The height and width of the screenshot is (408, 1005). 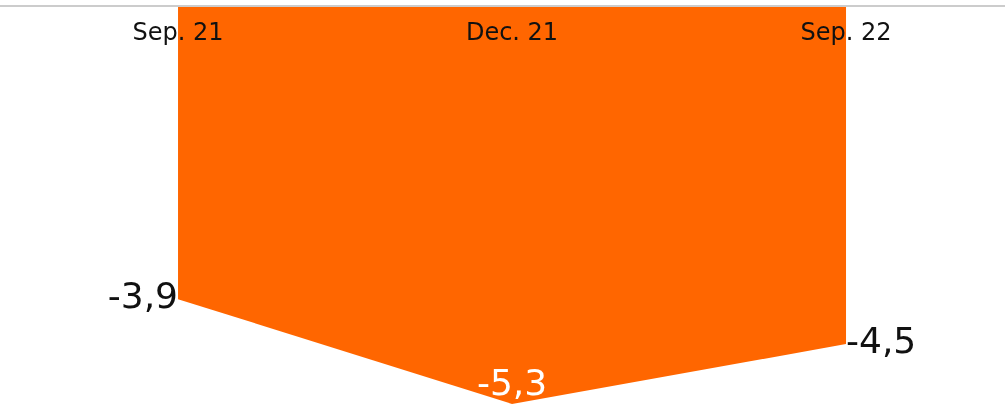 What do you see at coordinates (512, 382) in the screenshot?
I see `data-label: -5,3` at bounding box center [512, 382].